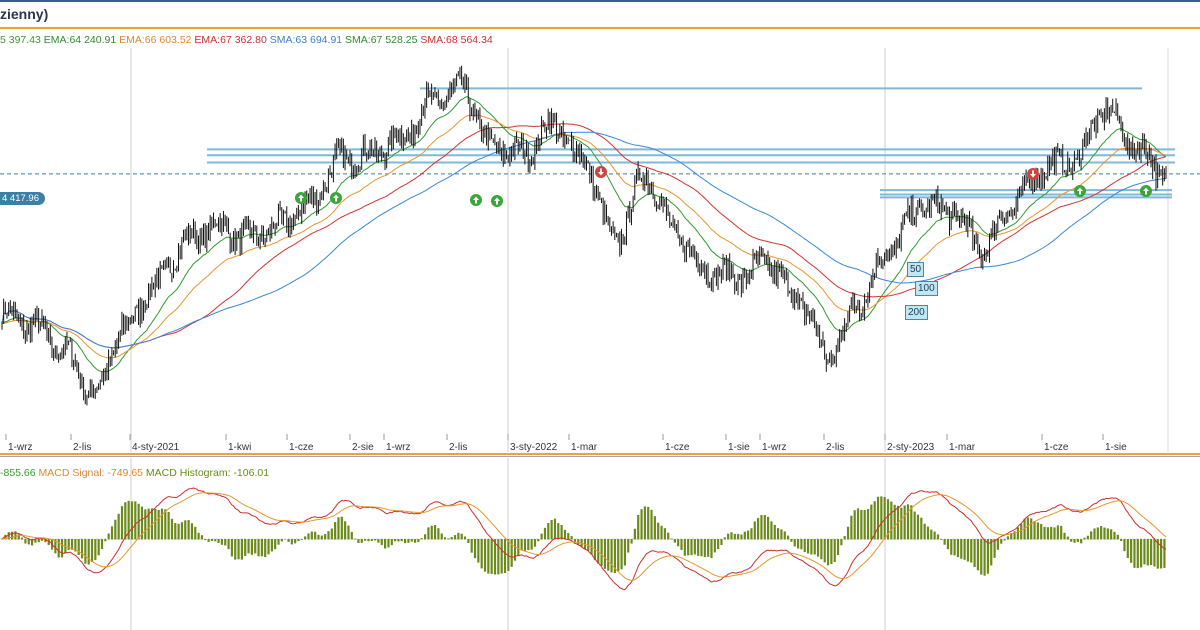  I want to click on legend-item: EMA:67 362.80, so click(232, 40).